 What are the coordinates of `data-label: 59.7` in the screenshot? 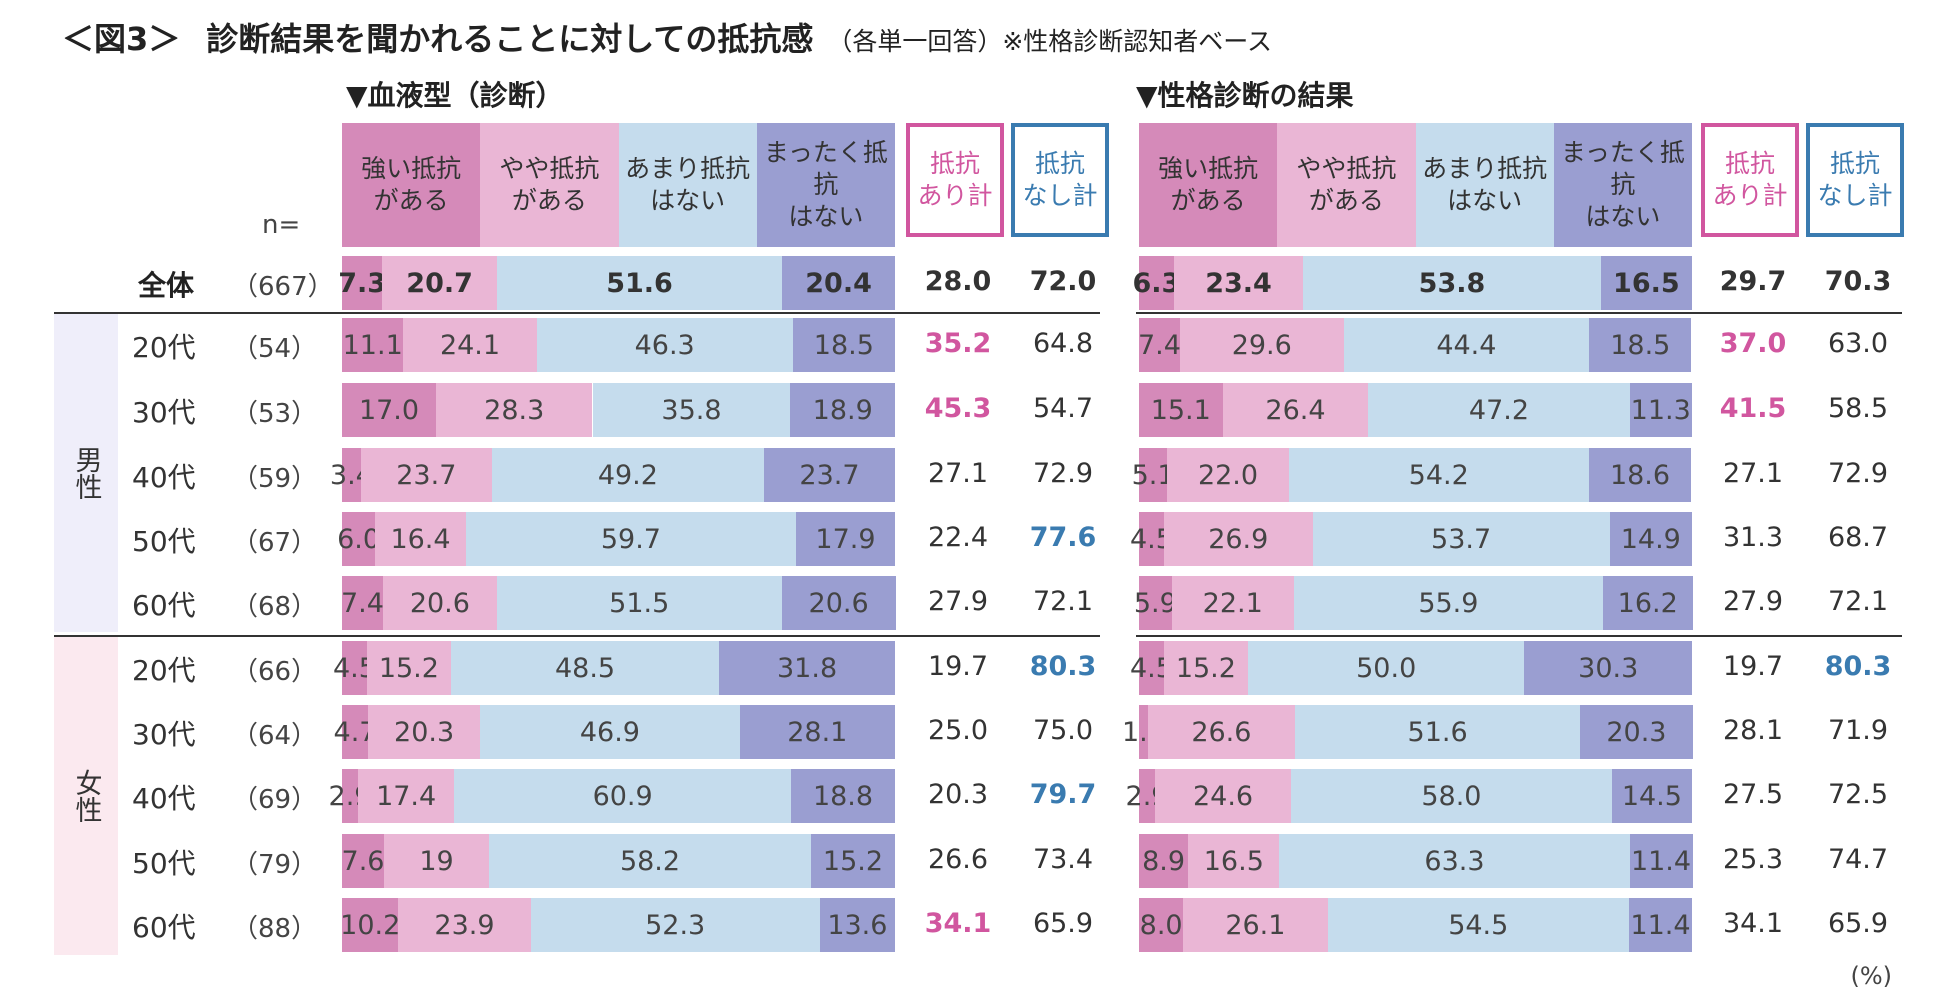 It's located at (630, 539).